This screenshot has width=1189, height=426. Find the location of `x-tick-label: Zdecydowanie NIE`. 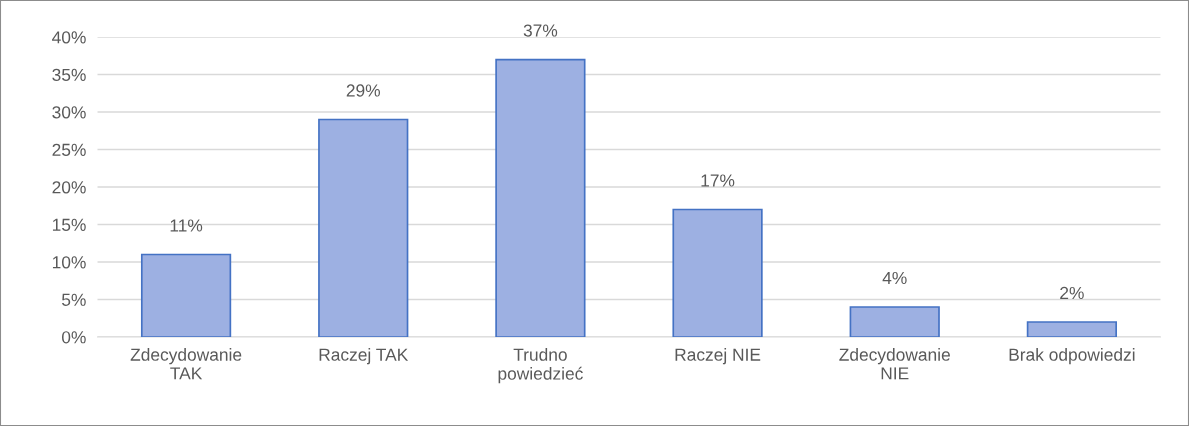

x-tick-label: Zdecydowanie NIE is located at coordinates (894, 364).